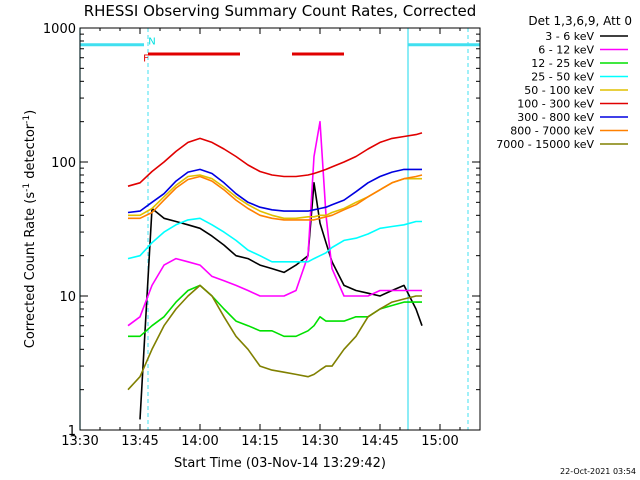  I want to click on x-tick-label-2: 14:00, so click(199, 441).